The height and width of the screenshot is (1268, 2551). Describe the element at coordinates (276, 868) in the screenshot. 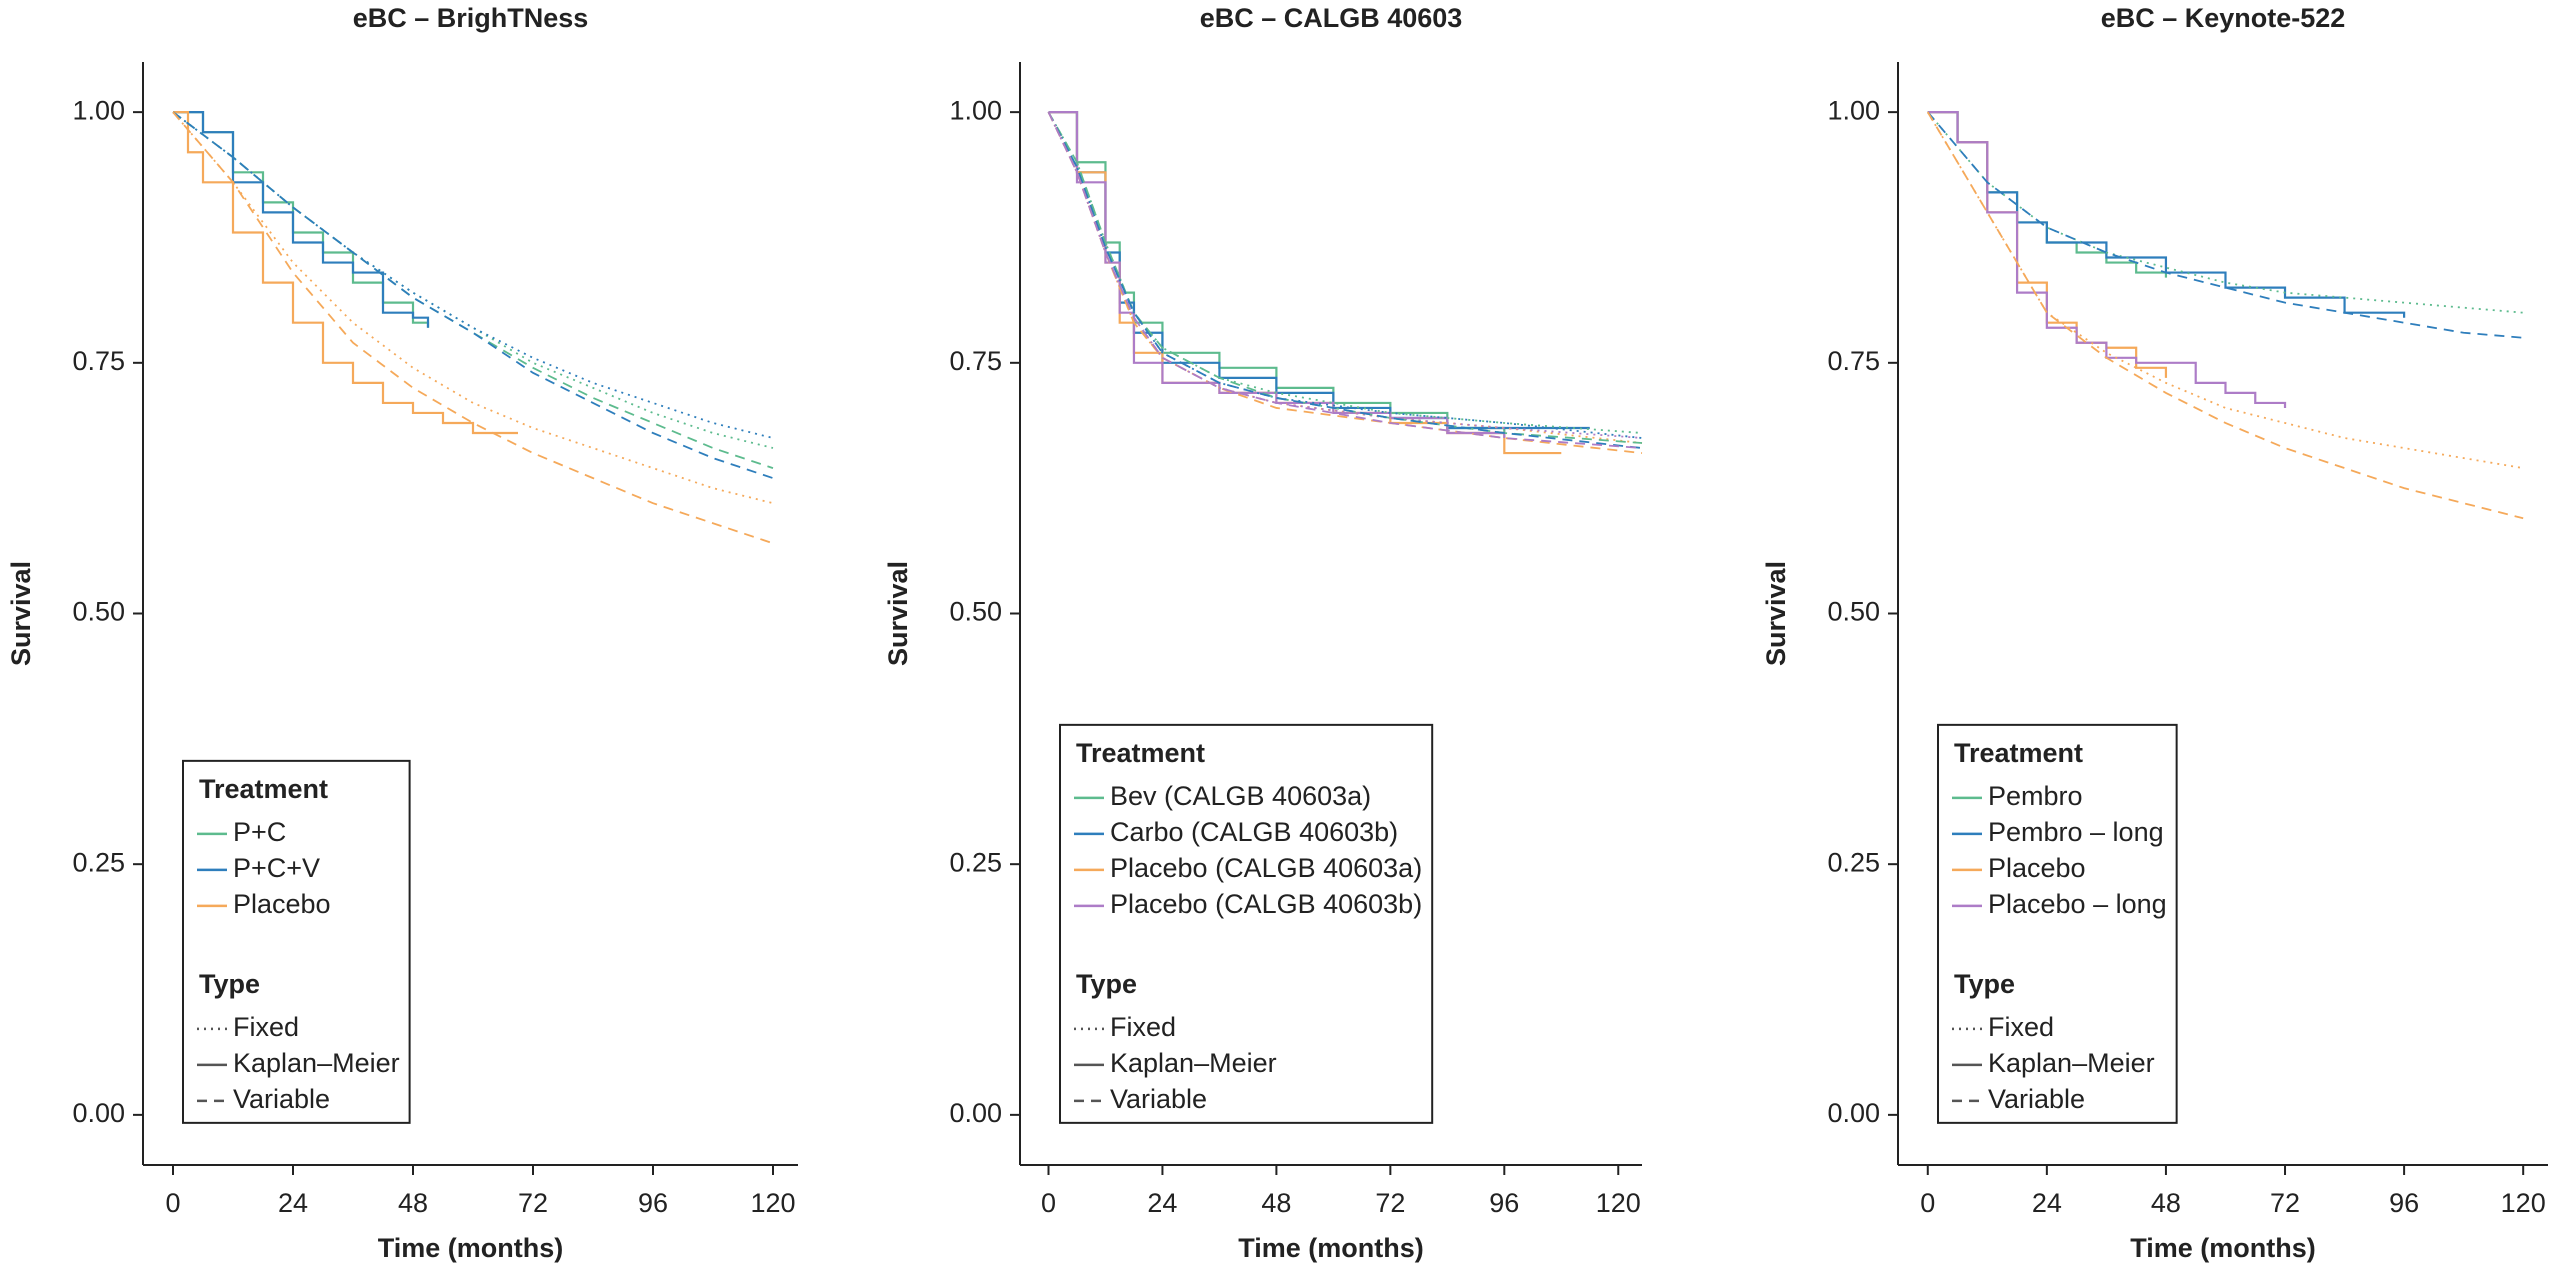

I see `legend-label: P+C+V` at that location.